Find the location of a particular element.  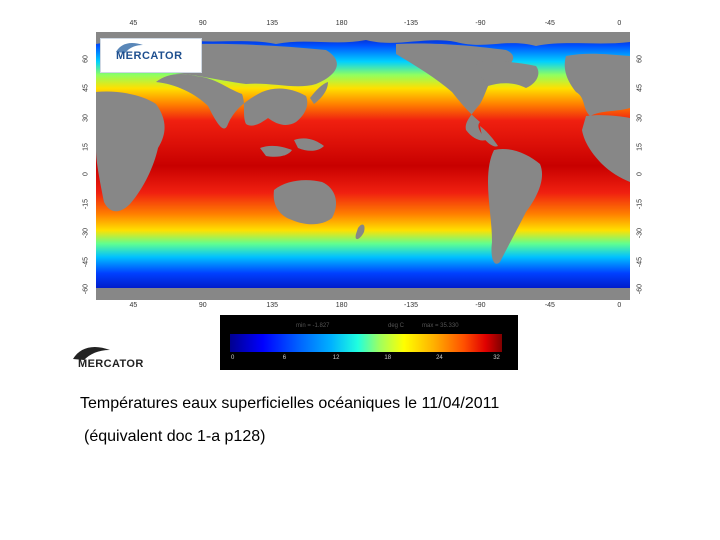

colorbar-unit: deg C is located at coordinates (396, 326).